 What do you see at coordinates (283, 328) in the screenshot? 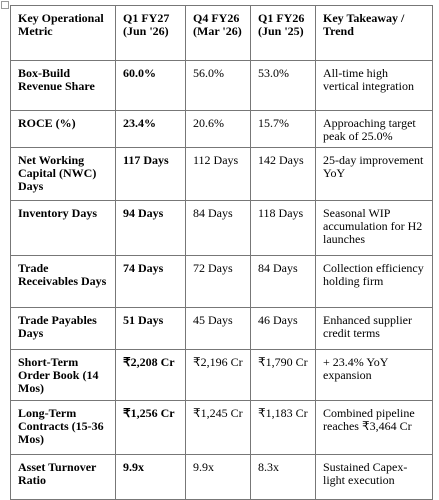
I see `value-cell: 46 Days` at bounding box center [283, 328].